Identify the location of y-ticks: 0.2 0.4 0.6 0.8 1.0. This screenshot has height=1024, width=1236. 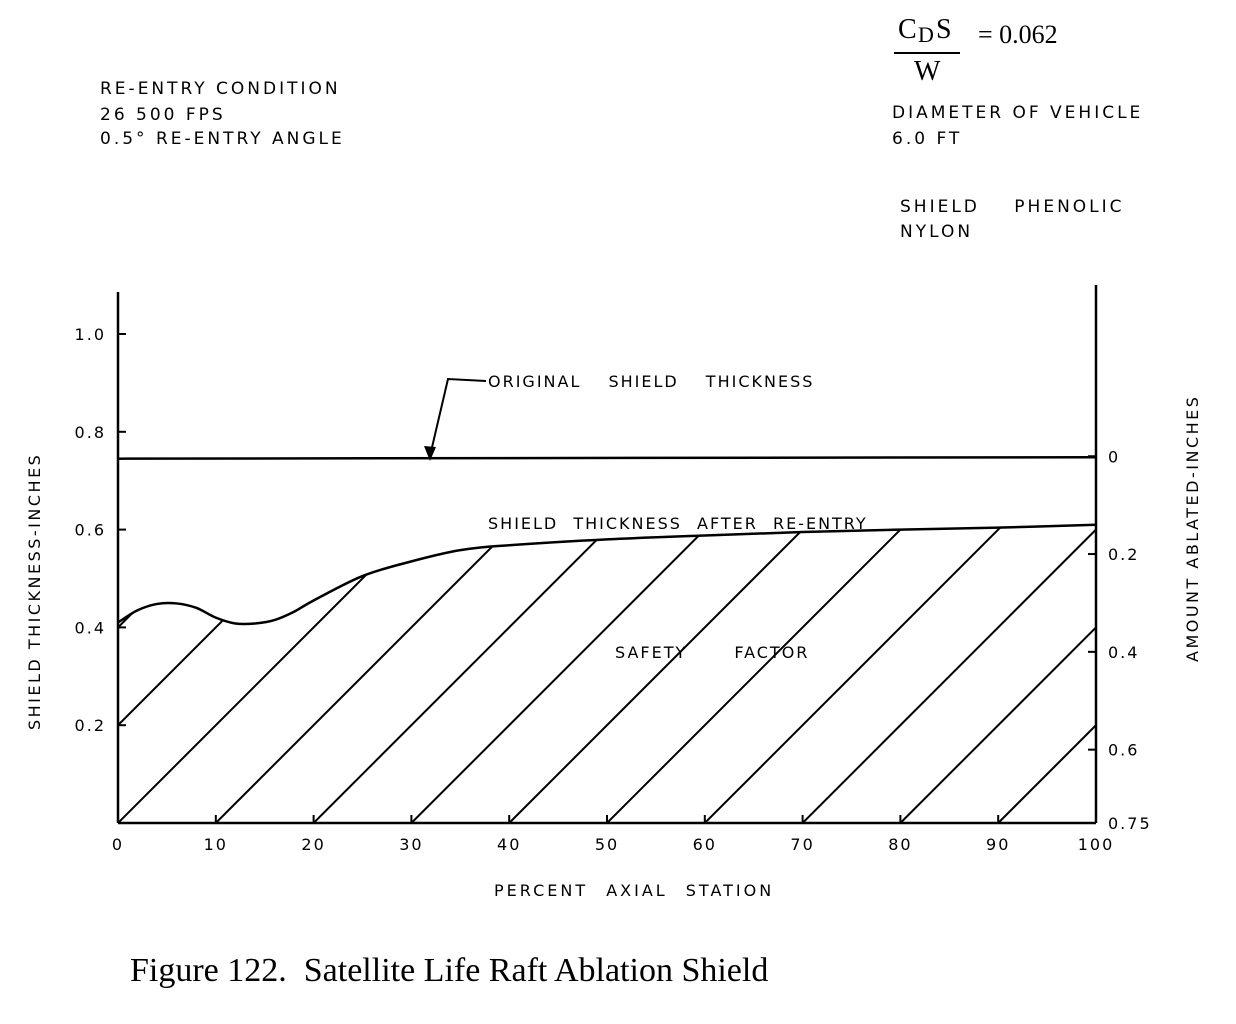
(100, 530).